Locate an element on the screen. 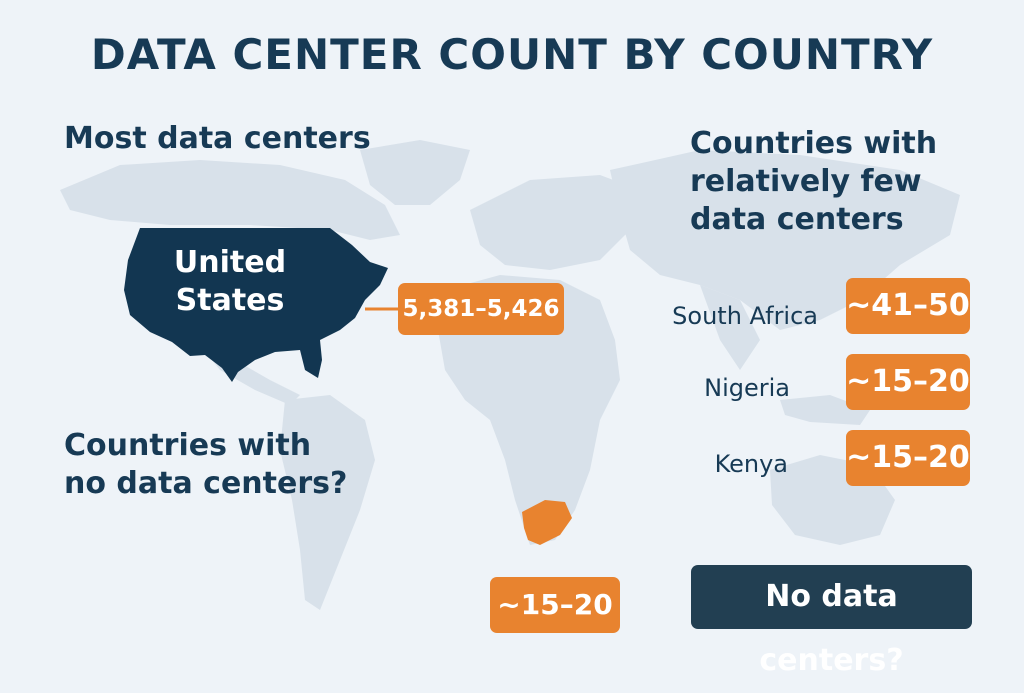 This screenshot has width=1024, height=693. no-data-centers-badge: No data centers? is located at coordinates (831, 621).